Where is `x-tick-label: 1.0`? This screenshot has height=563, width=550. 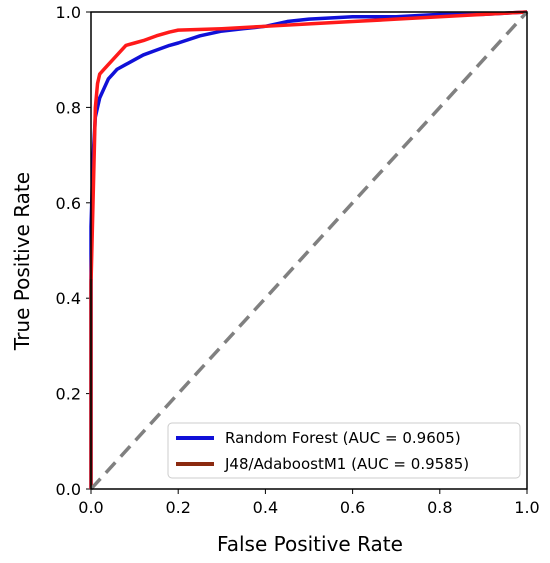 x-tick-label: 1.0 is located at coordinates (526, 507).